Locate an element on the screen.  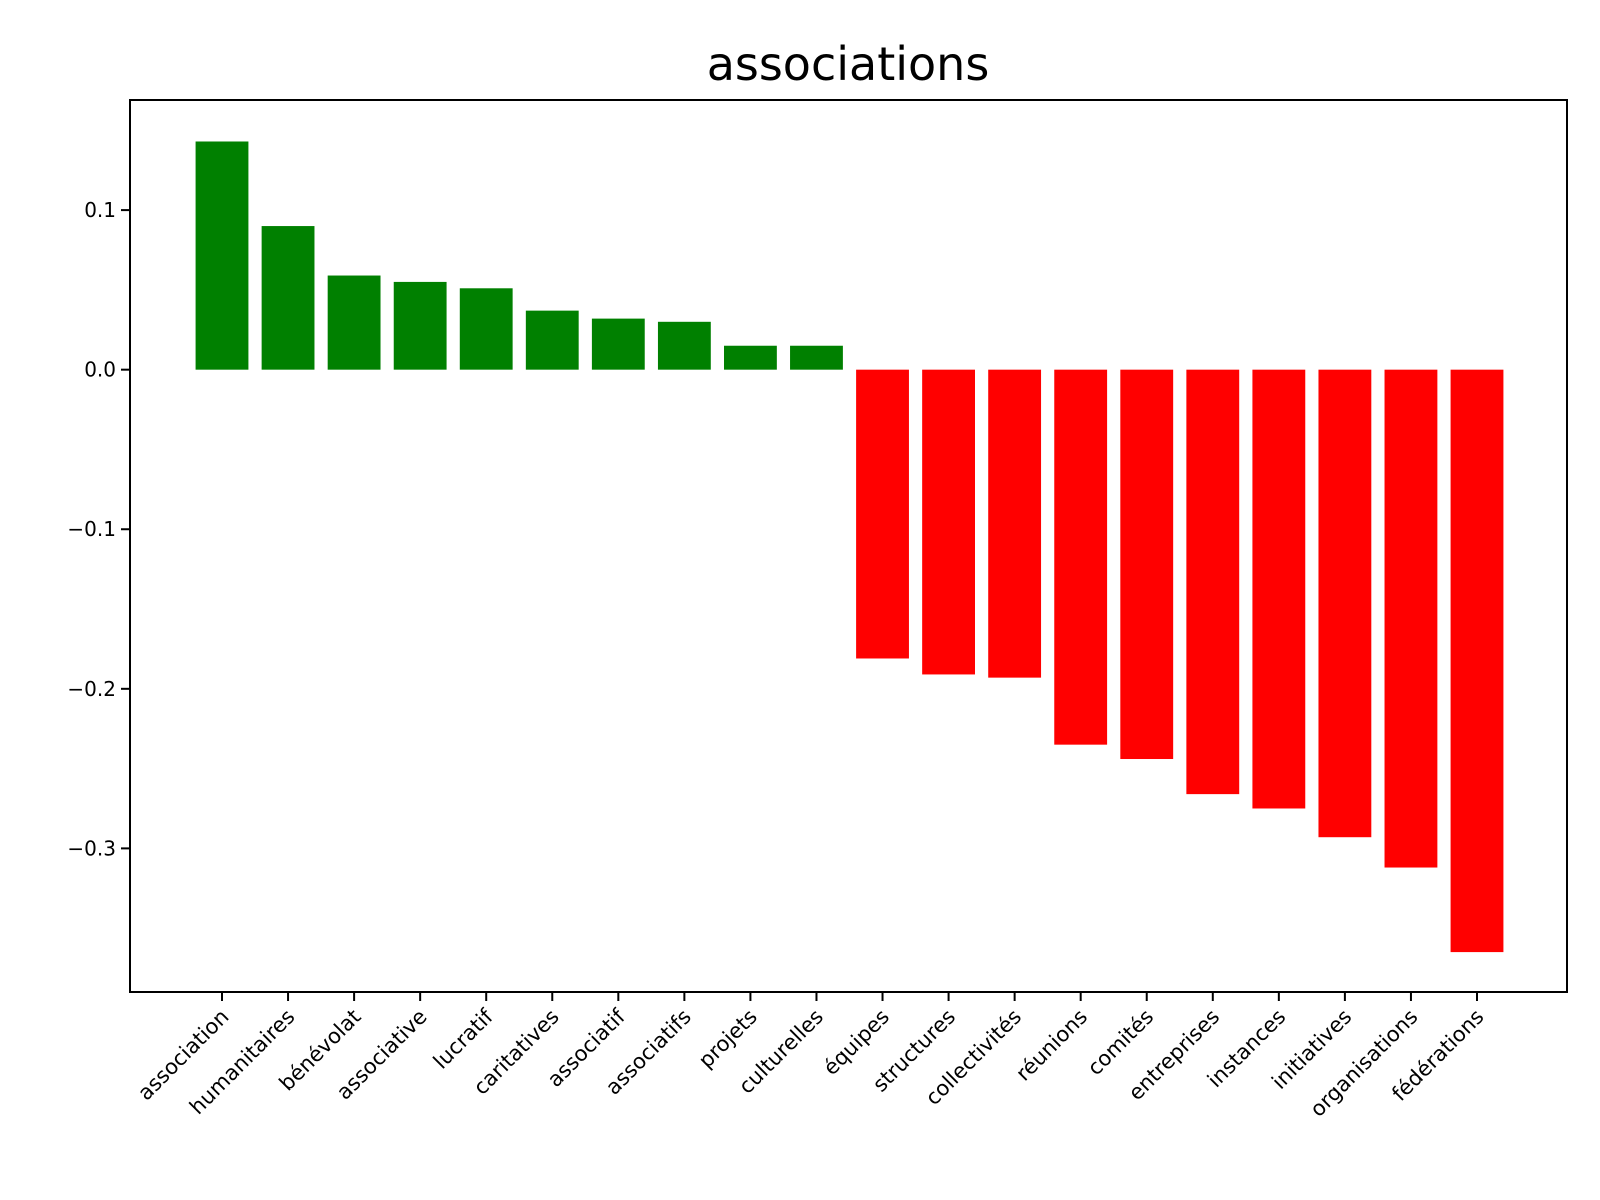
y-tick-label-4: −0.2 is located at coordinates (91, 689).